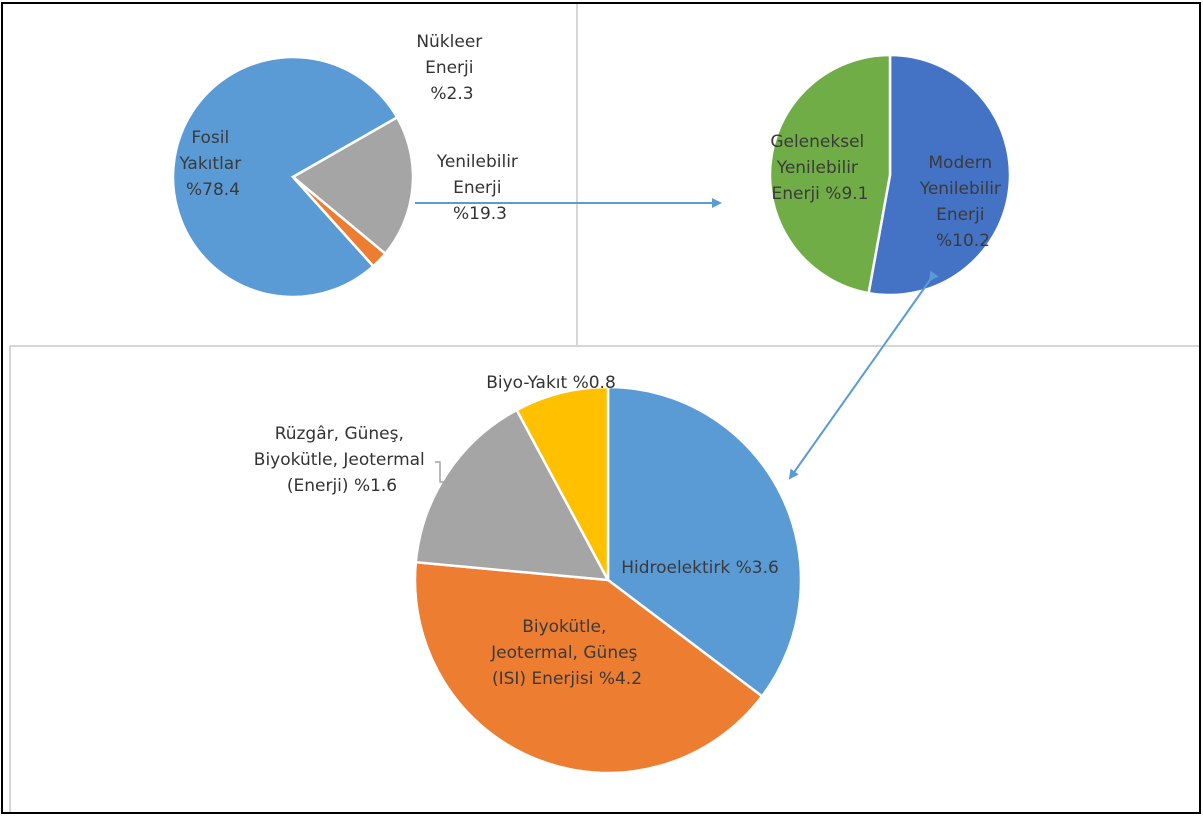 The width and height of the screenshot is (1203, 816). I want to click on pie-slice-yenilebilir-enerji, so click(352, 185).